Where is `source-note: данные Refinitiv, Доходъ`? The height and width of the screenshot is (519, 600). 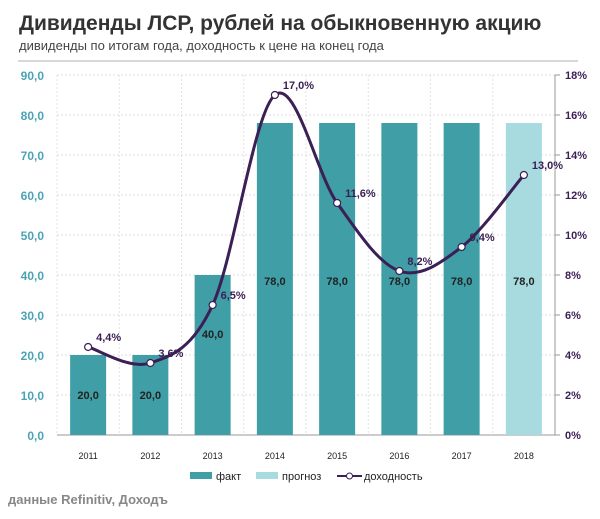 source-note: данные Refinitiv, Доходъ is located at coordinates (88, 499).